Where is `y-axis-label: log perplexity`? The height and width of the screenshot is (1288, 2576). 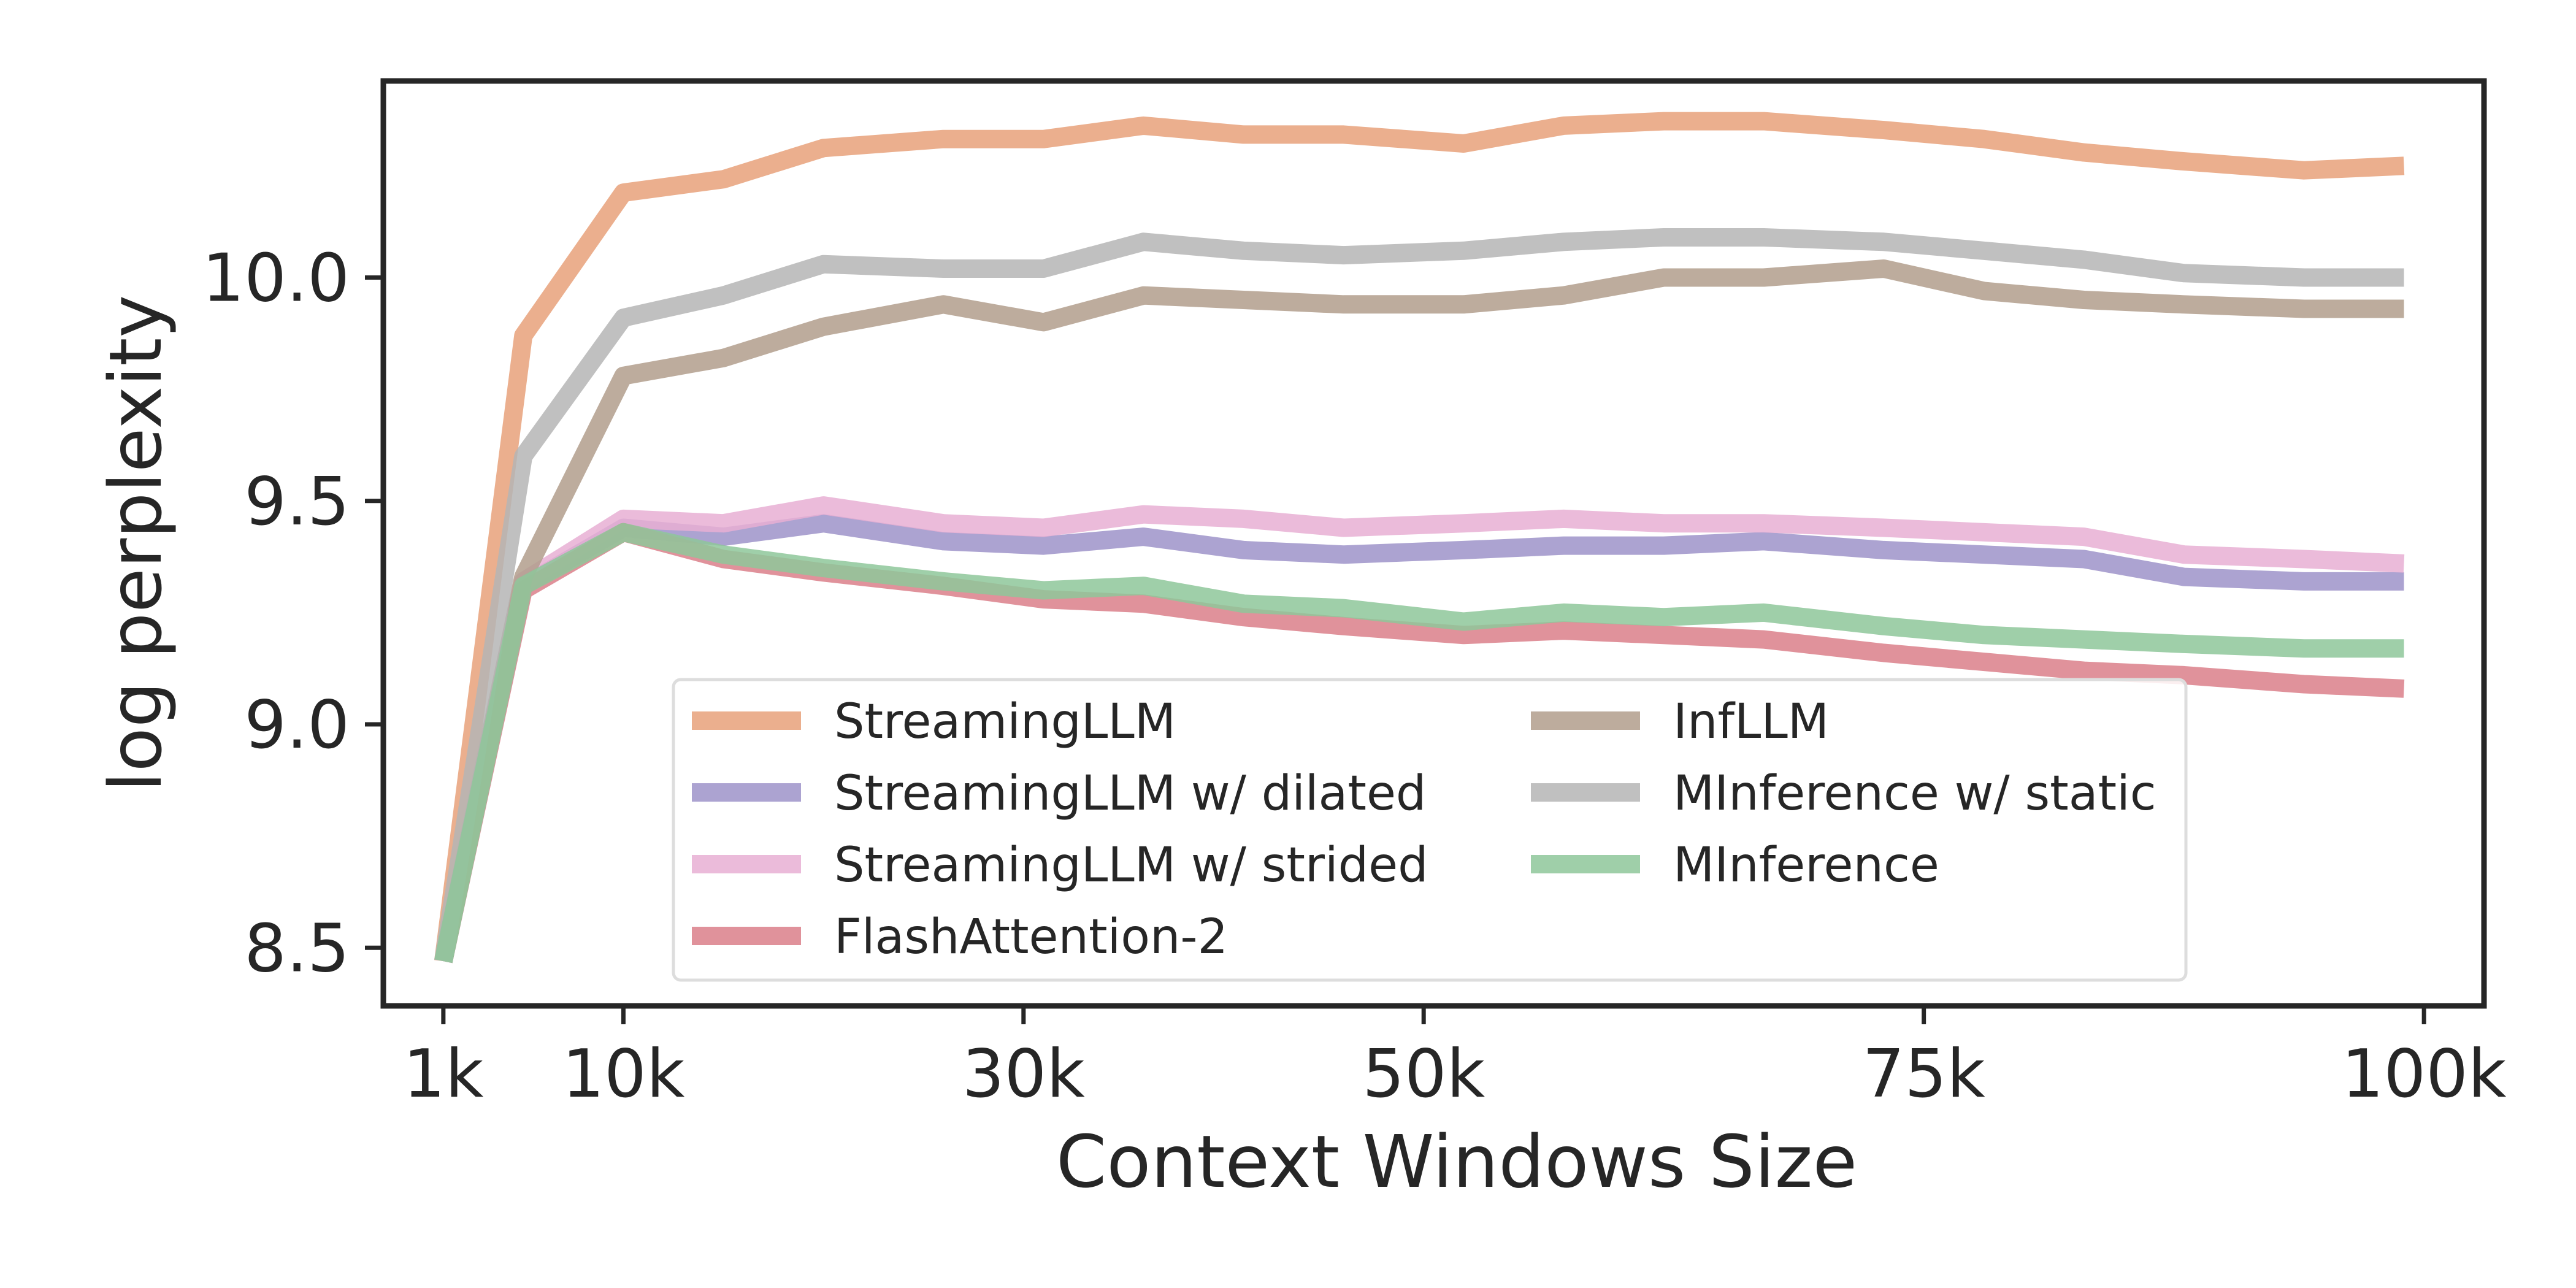 y-axis-label: log perplexity is located at coordinates (135, 543).